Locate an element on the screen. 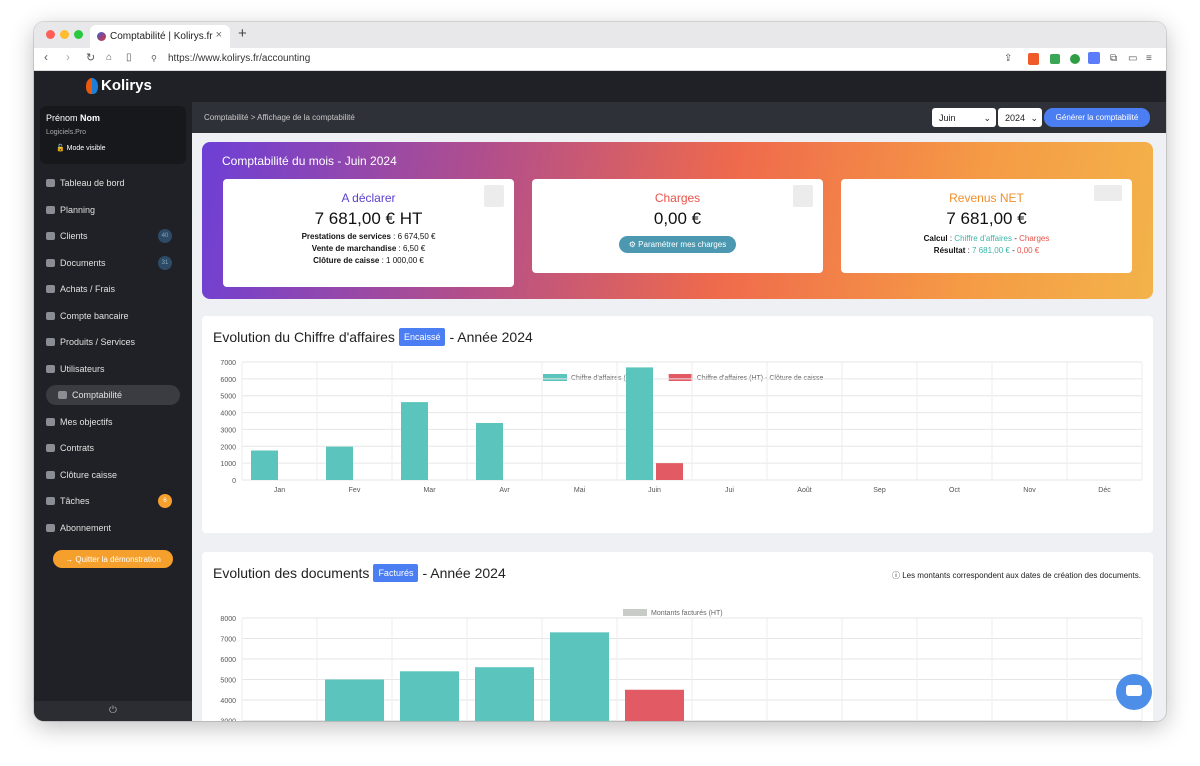 This screenshot has height=766, width=1200. close-window-icon is located at coordinates (50, 34).